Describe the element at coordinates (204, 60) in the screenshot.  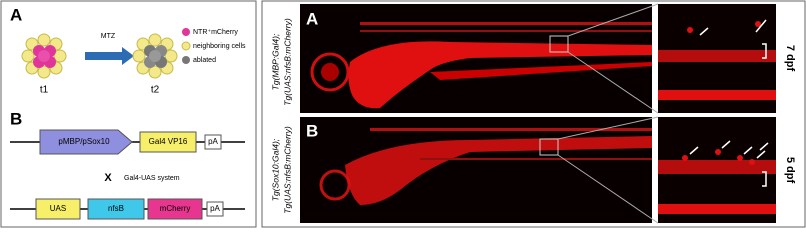
I see `legend-label: ablated` at that location.